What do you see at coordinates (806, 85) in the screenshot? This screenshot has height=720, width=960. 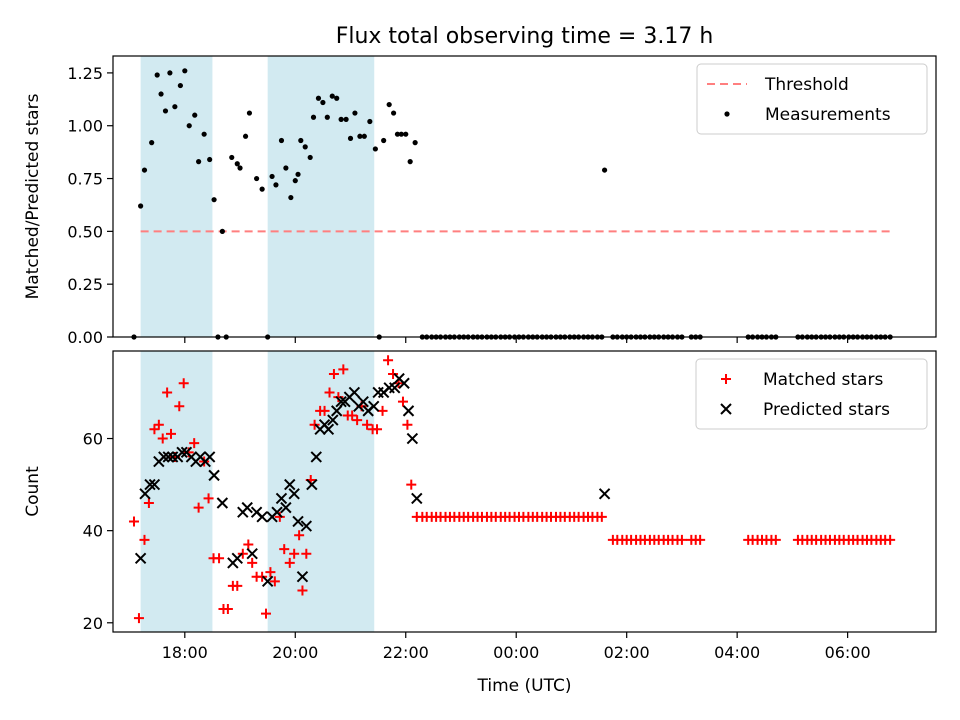 I see `legend-threshold-label: Threshold` at bounding box center [806, 85].